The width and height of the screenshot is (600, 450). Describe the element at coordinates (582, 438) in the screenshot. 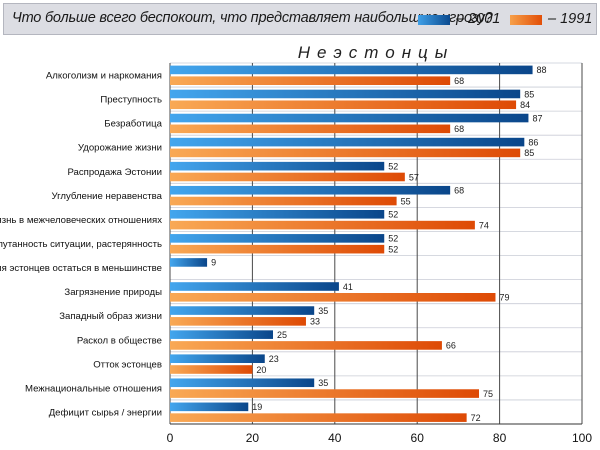

I see `x-tick-label: 100` at that location.